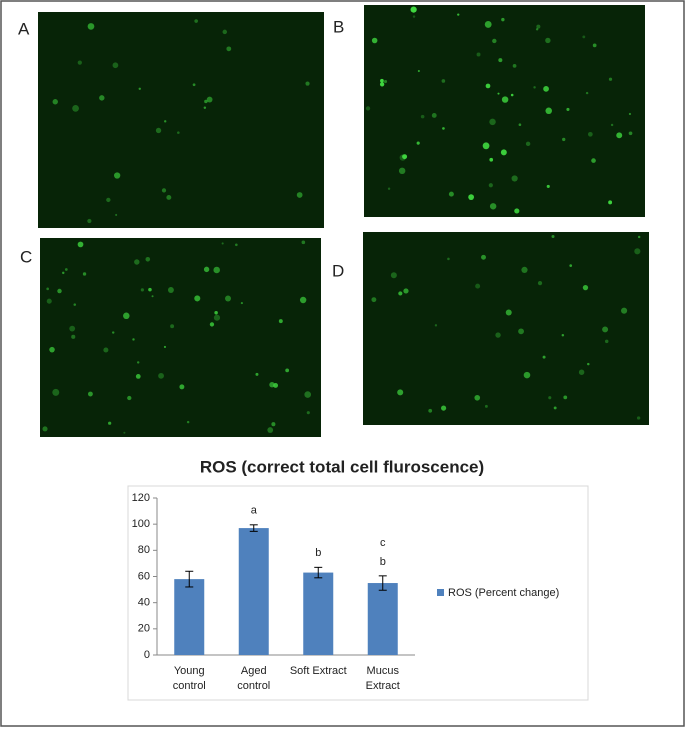 This screenshot has width=685, height=732. I want to click on panel-label: D, so click(338, 270).